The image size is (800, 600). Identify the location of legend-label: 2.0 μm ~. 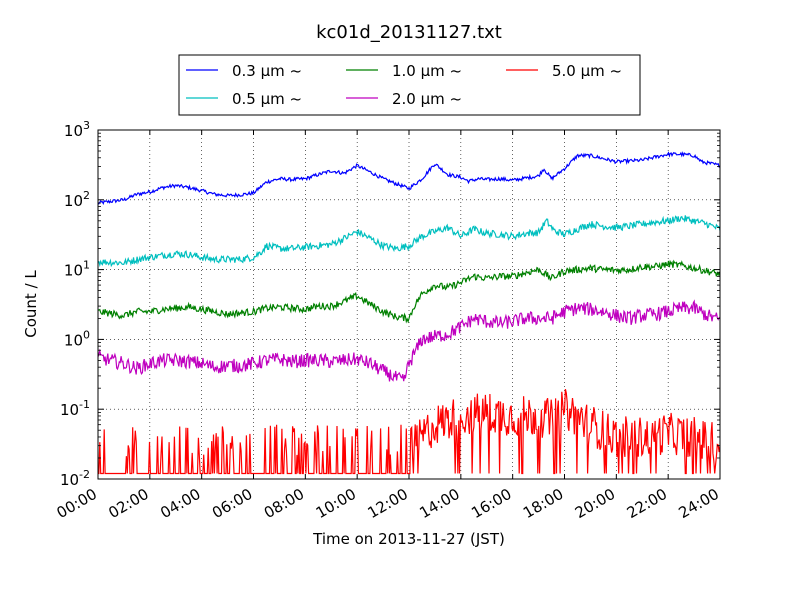
(427, 99).